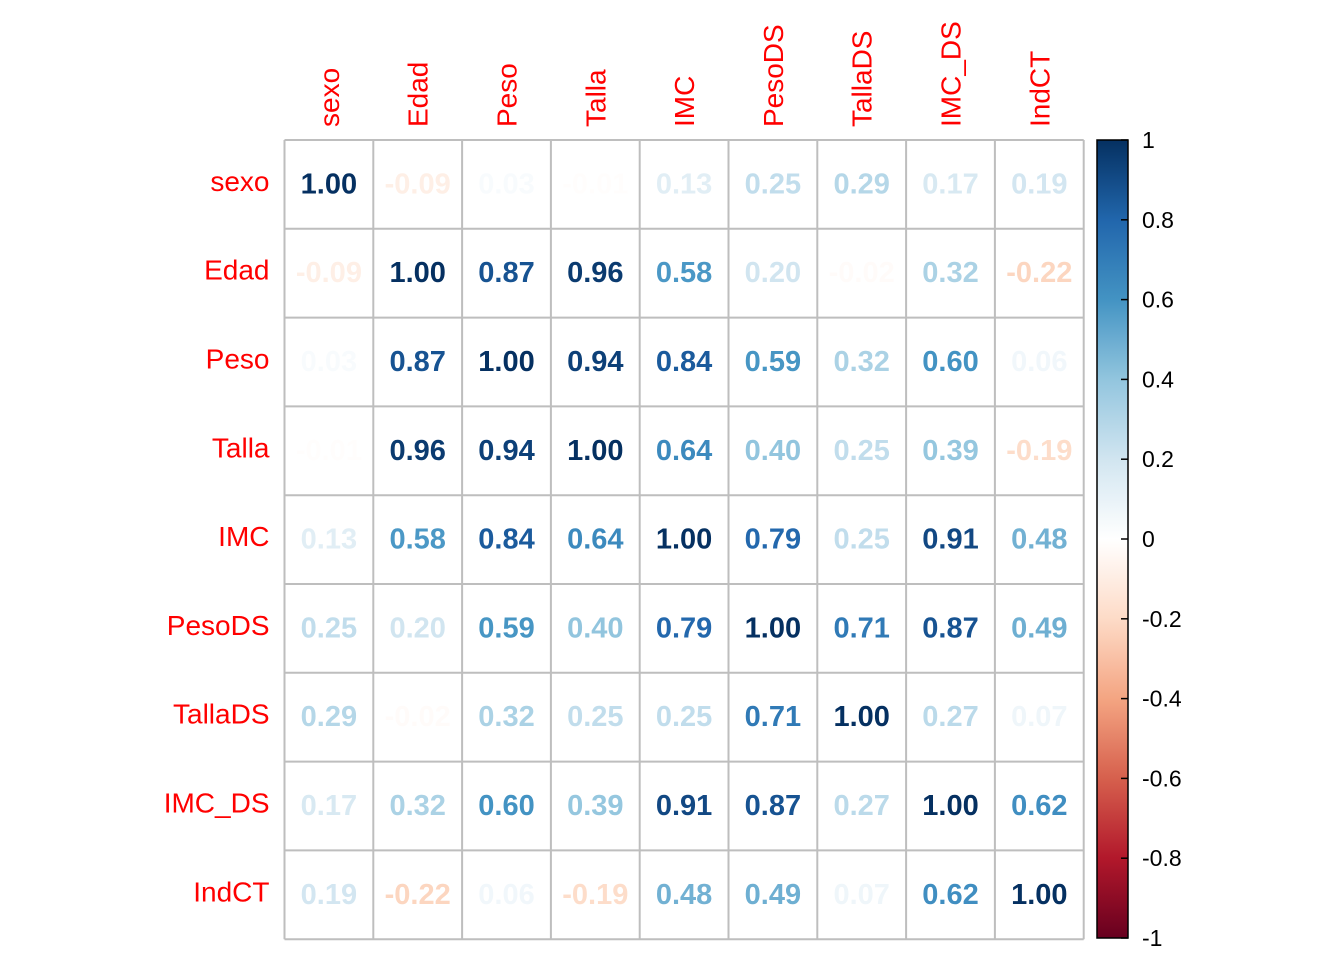 The width and height of the screenshot is (1344, 960). I want to click on row-label-Edad: Edad, so click(236, 270).